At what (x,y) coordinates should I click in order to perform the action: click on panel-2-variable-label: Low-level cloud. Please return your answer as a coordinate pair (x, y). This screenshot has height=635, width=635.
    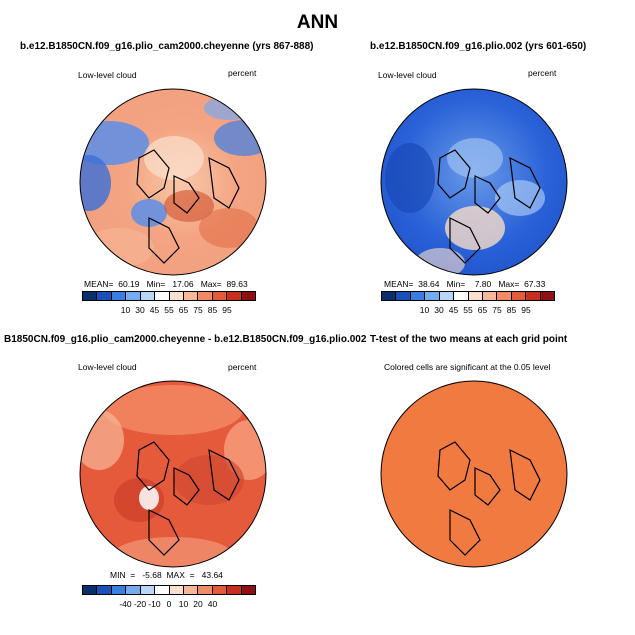
    Looking at the image, I should click on (407, 75).